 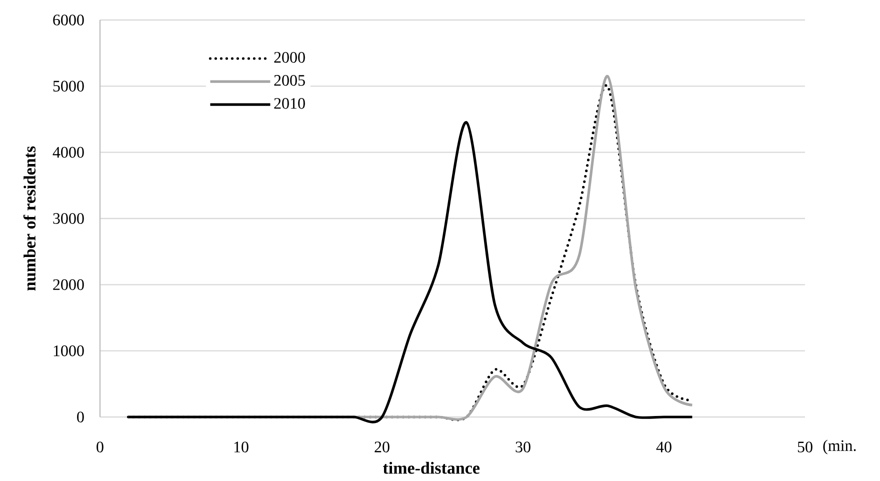 What do you see at coordinates (289, 103) in the screenshot?
I see `legend-label: 2010` at bounding box center [289, 103].